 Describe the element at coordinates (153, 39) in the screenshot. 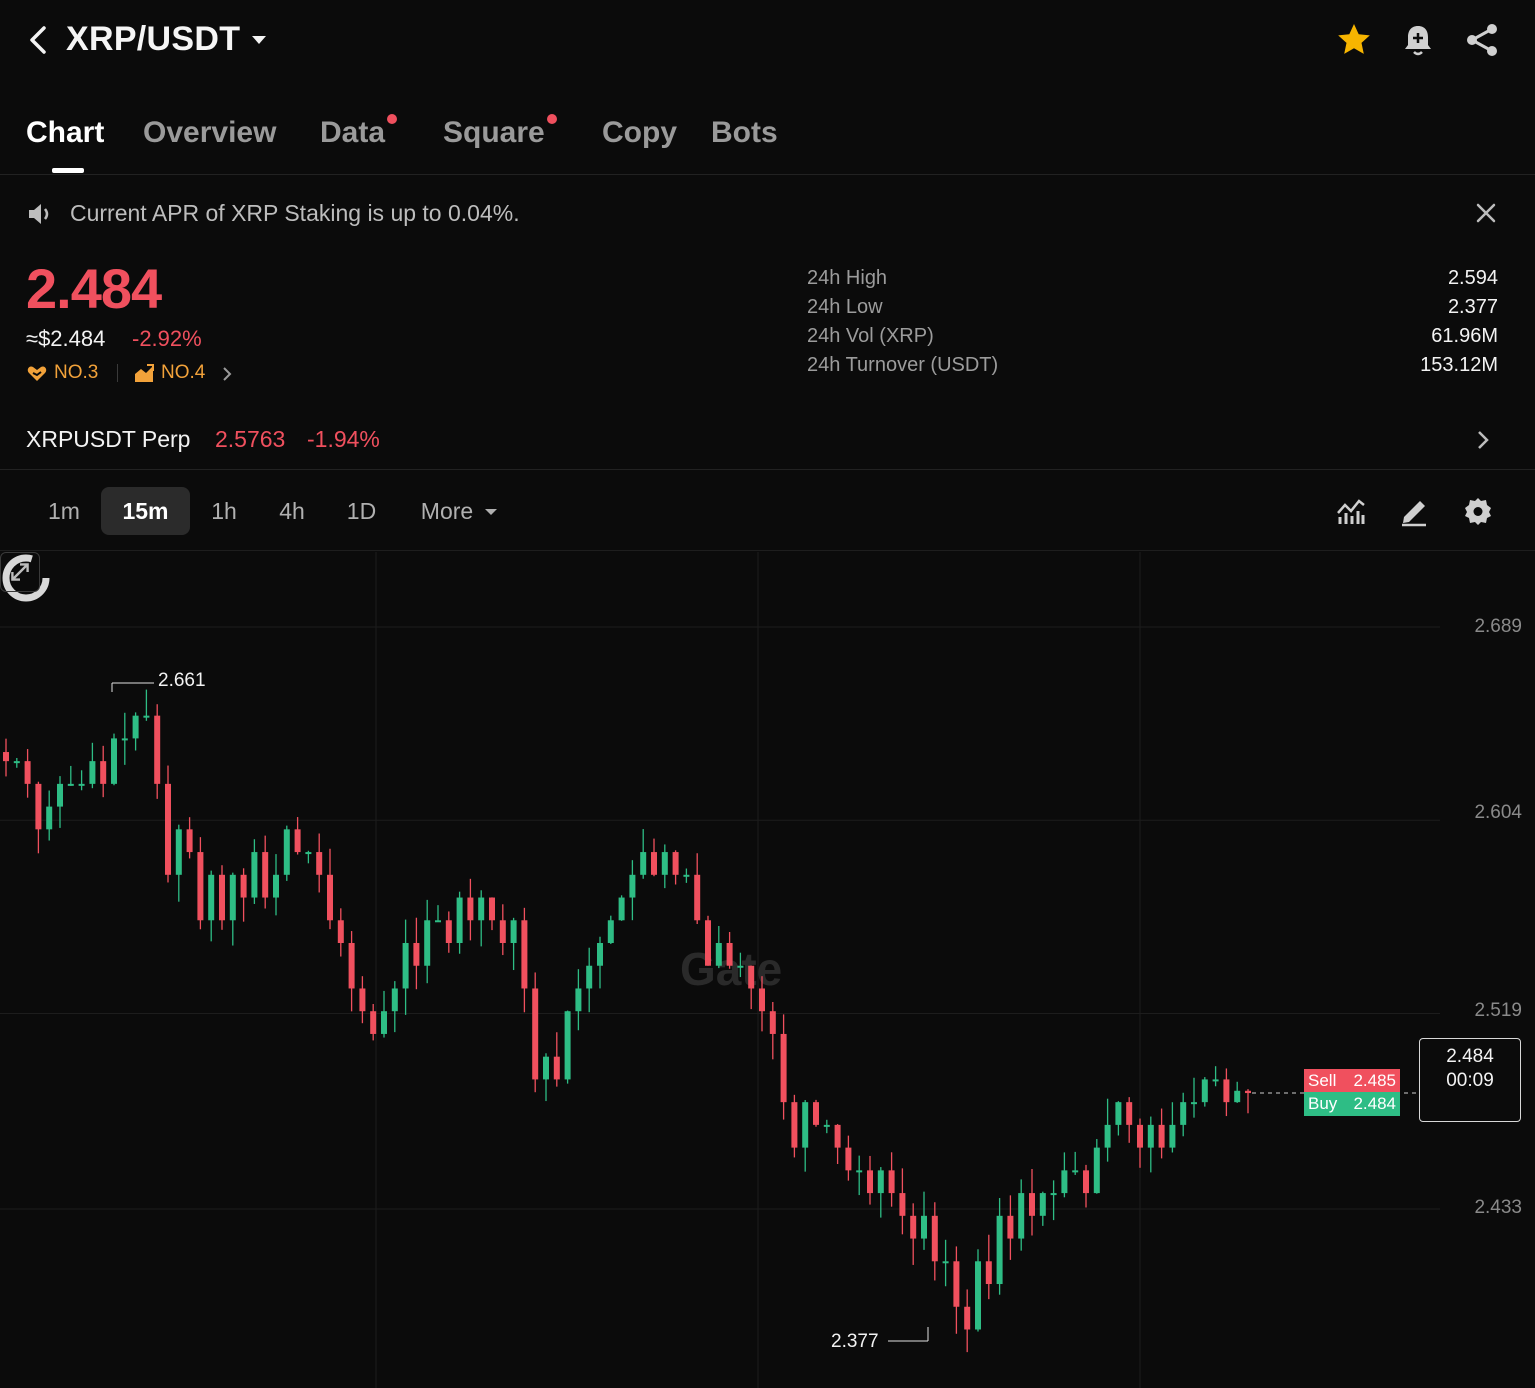

I see `pair-title: XRP/USDT` at that location.